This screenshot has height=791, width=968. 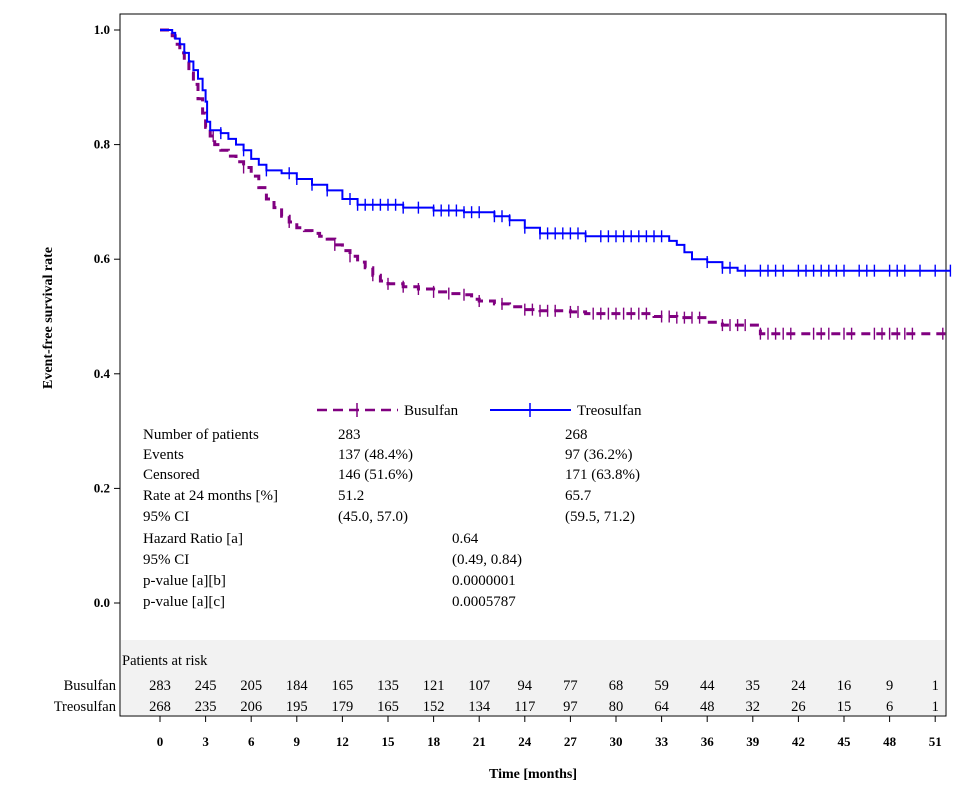 I want to click on legend: Busulfan Treosulfan, so click(x=479, y=411).